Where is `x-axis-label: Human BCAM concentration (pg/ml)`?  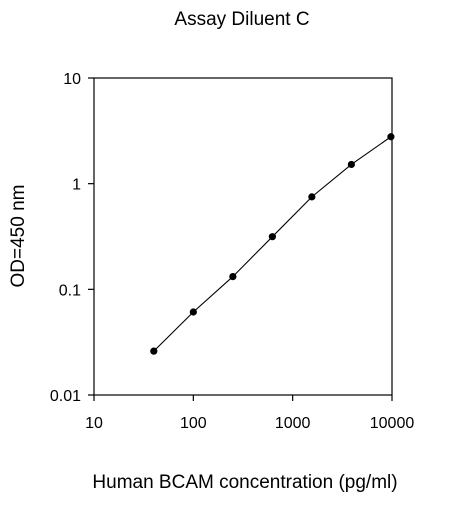 x-axis-label: Human BCAM concentration (pg/ml) is located at coordinates (244, 482).